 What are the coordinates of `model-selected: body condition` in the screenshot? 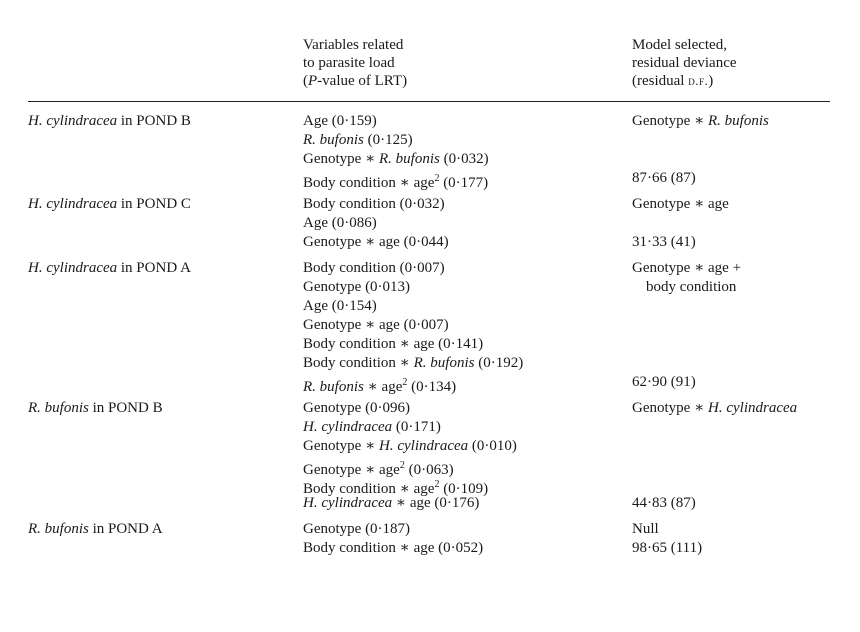 It's located at (691, 287).